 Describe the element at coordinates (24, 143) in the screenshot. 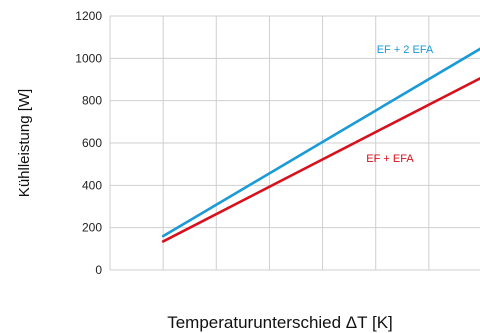

I see `y-axis-label: Kühlleistung [W]` at that location.